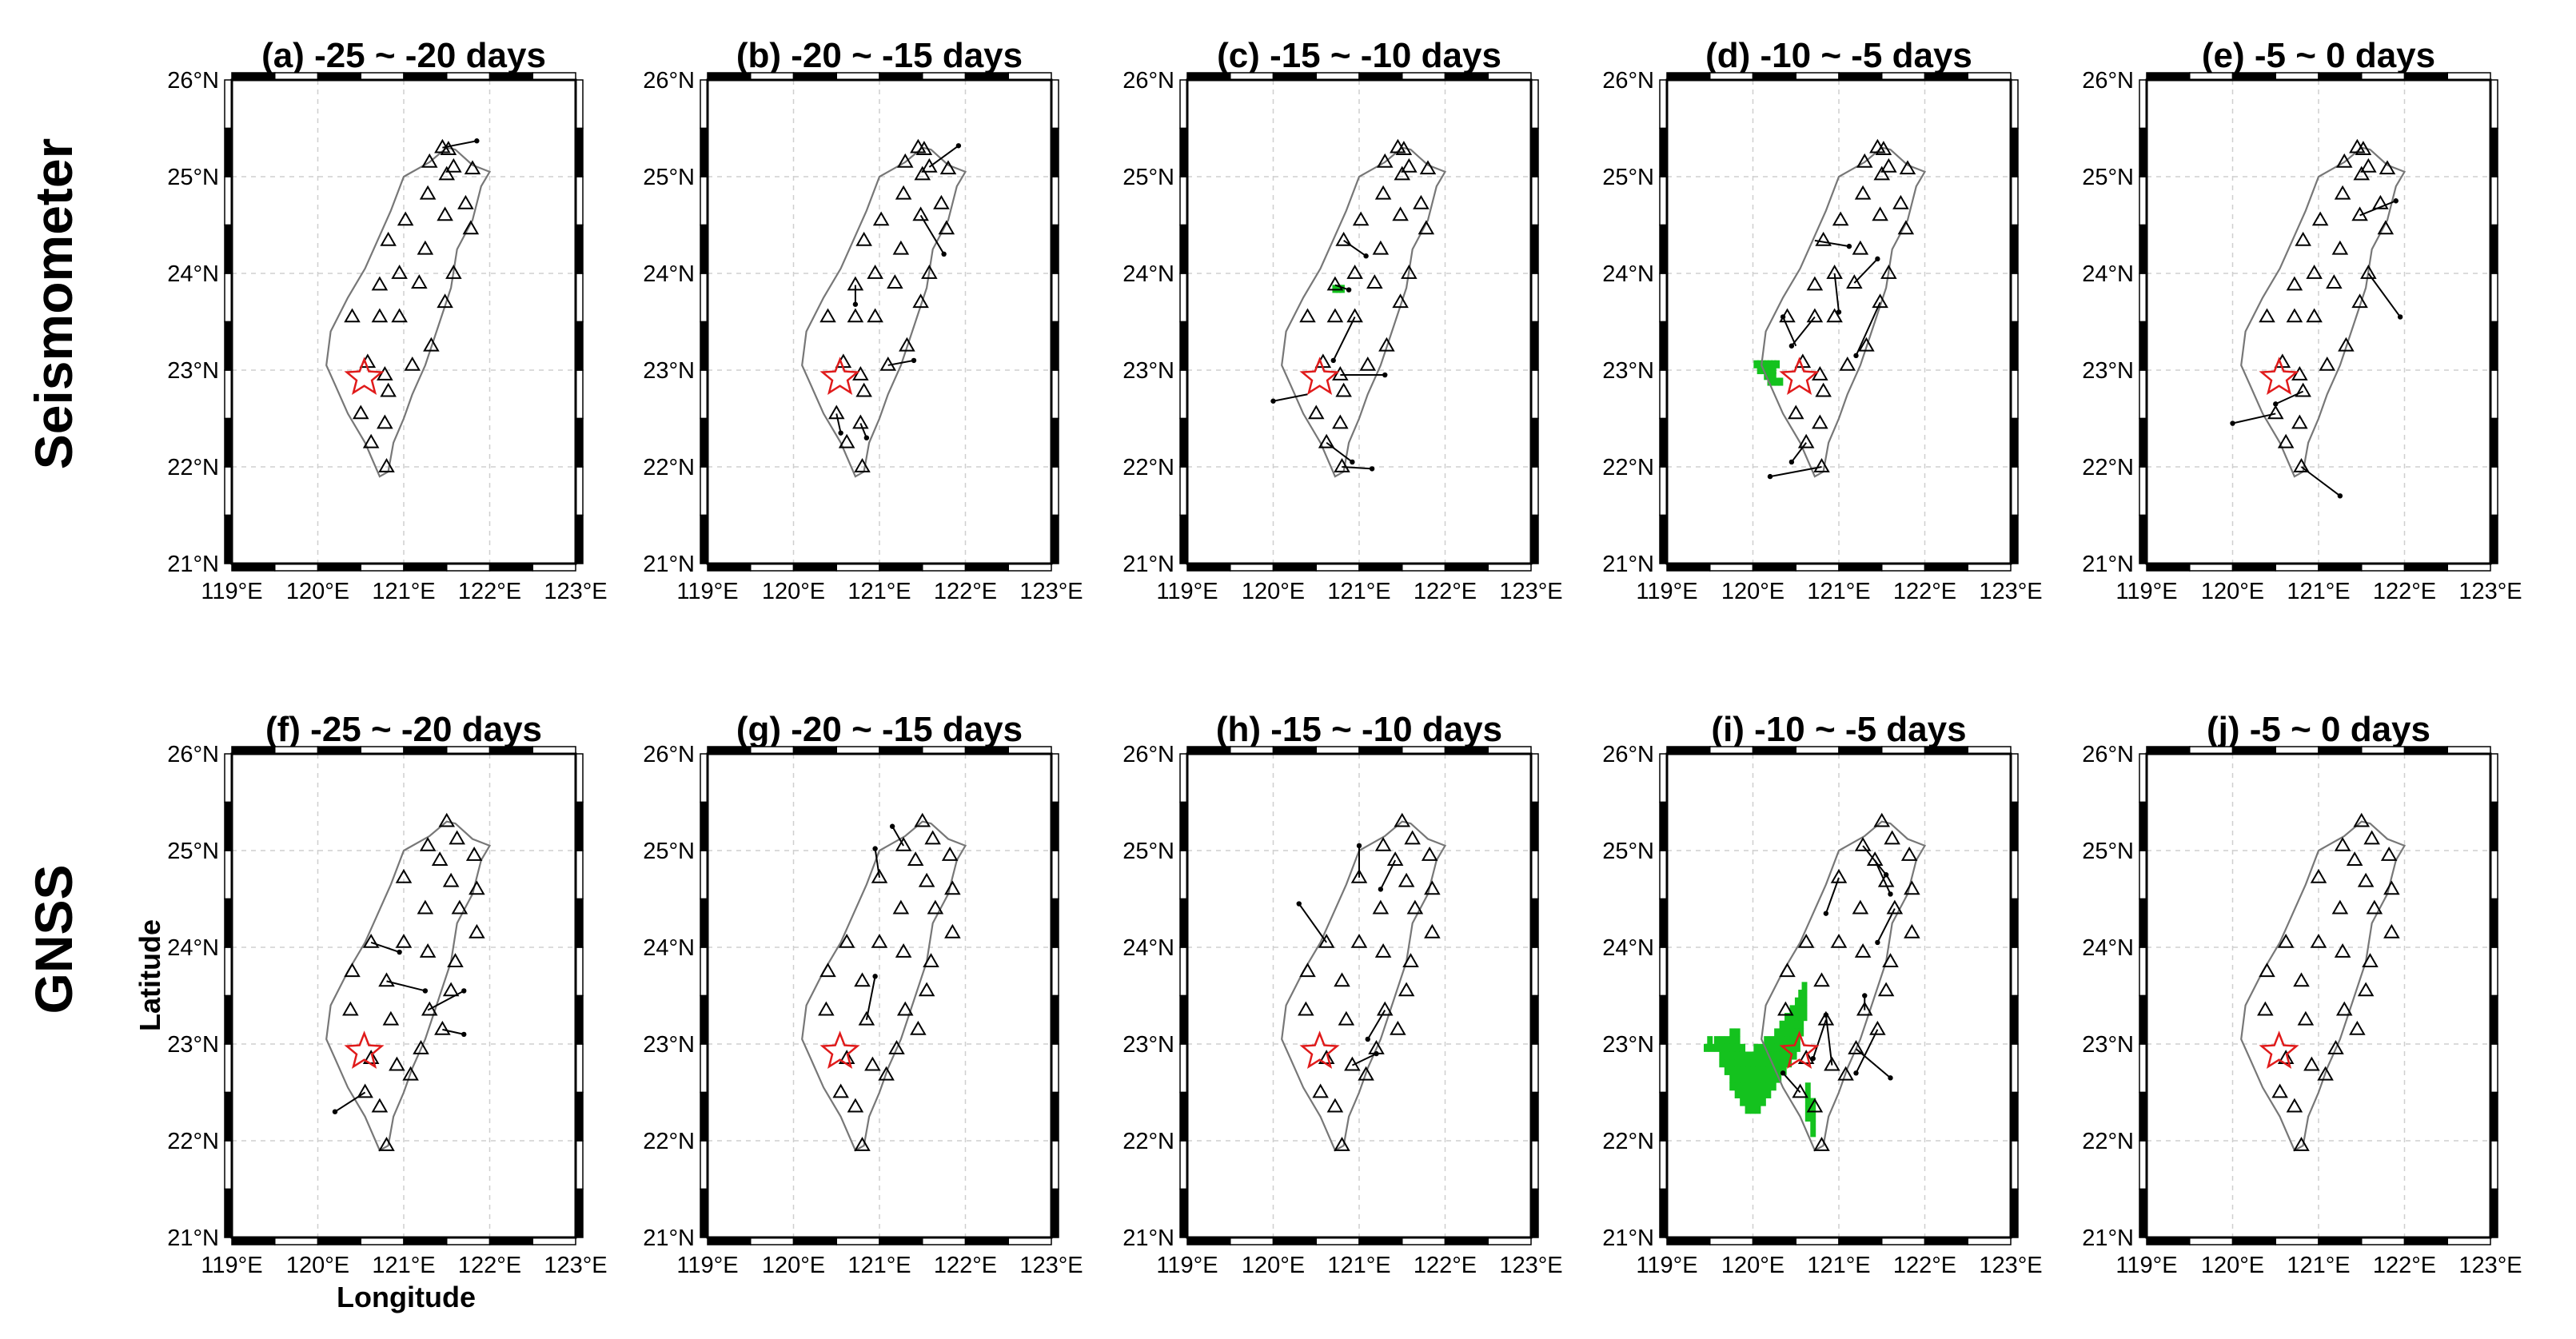 The height and width of the screenshot is (1339, 2576). What do you see at coordinates (193, 1045) in the screenshot?
I see `lat-tick-label: 23°N` at bounding box center [193, 1045].